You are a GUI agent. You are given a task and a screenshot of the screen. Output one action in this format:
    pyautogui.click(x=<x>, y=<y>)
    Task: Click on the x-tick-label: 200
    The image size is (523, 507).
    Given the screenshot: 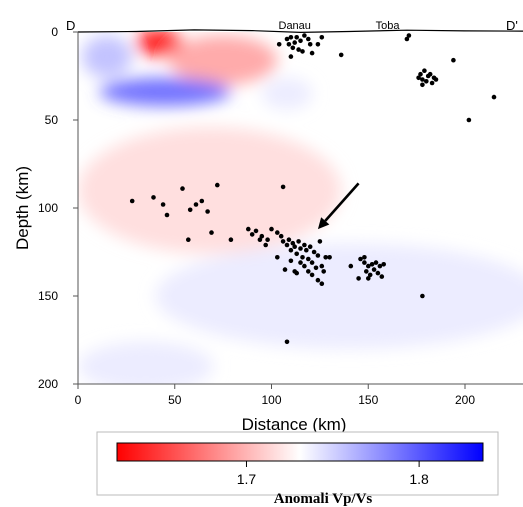 What is the action you would take?
    pyautogui.click(x=465, y=400)
    